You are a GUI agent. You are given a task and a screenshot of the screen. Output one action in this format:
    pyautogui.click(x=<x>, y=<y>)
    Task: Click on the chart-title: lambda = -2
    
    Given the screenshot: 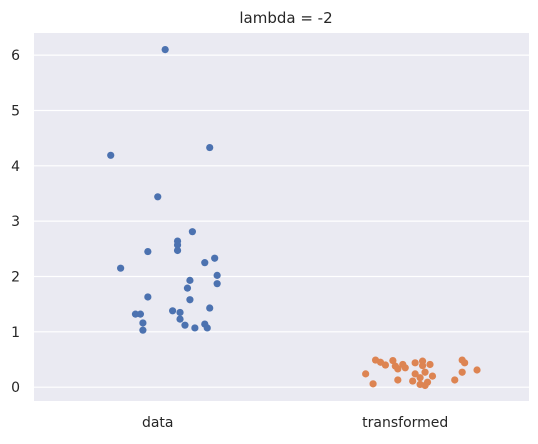 What is the action you would take?
    pyautogui.click(x=285, y=18)
    